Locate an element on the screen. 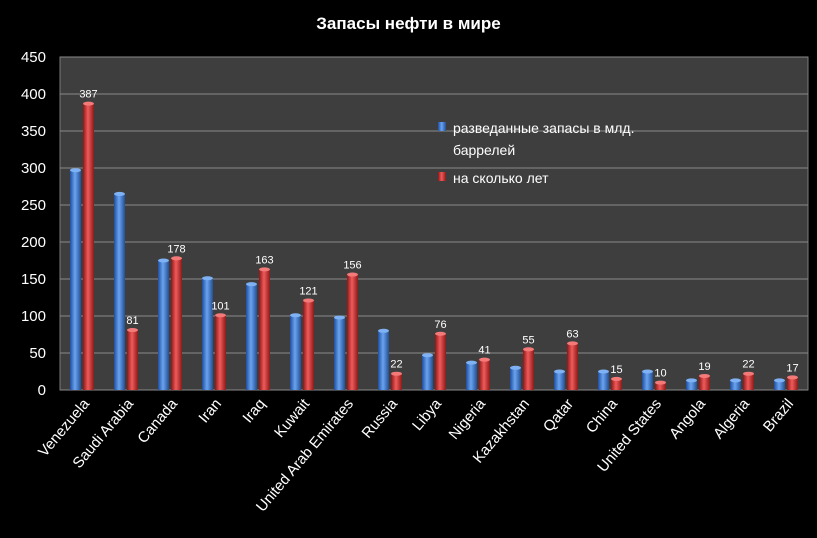 The image size is (817, 538). legend-swatch-blue is located at coordinates (442, 126).